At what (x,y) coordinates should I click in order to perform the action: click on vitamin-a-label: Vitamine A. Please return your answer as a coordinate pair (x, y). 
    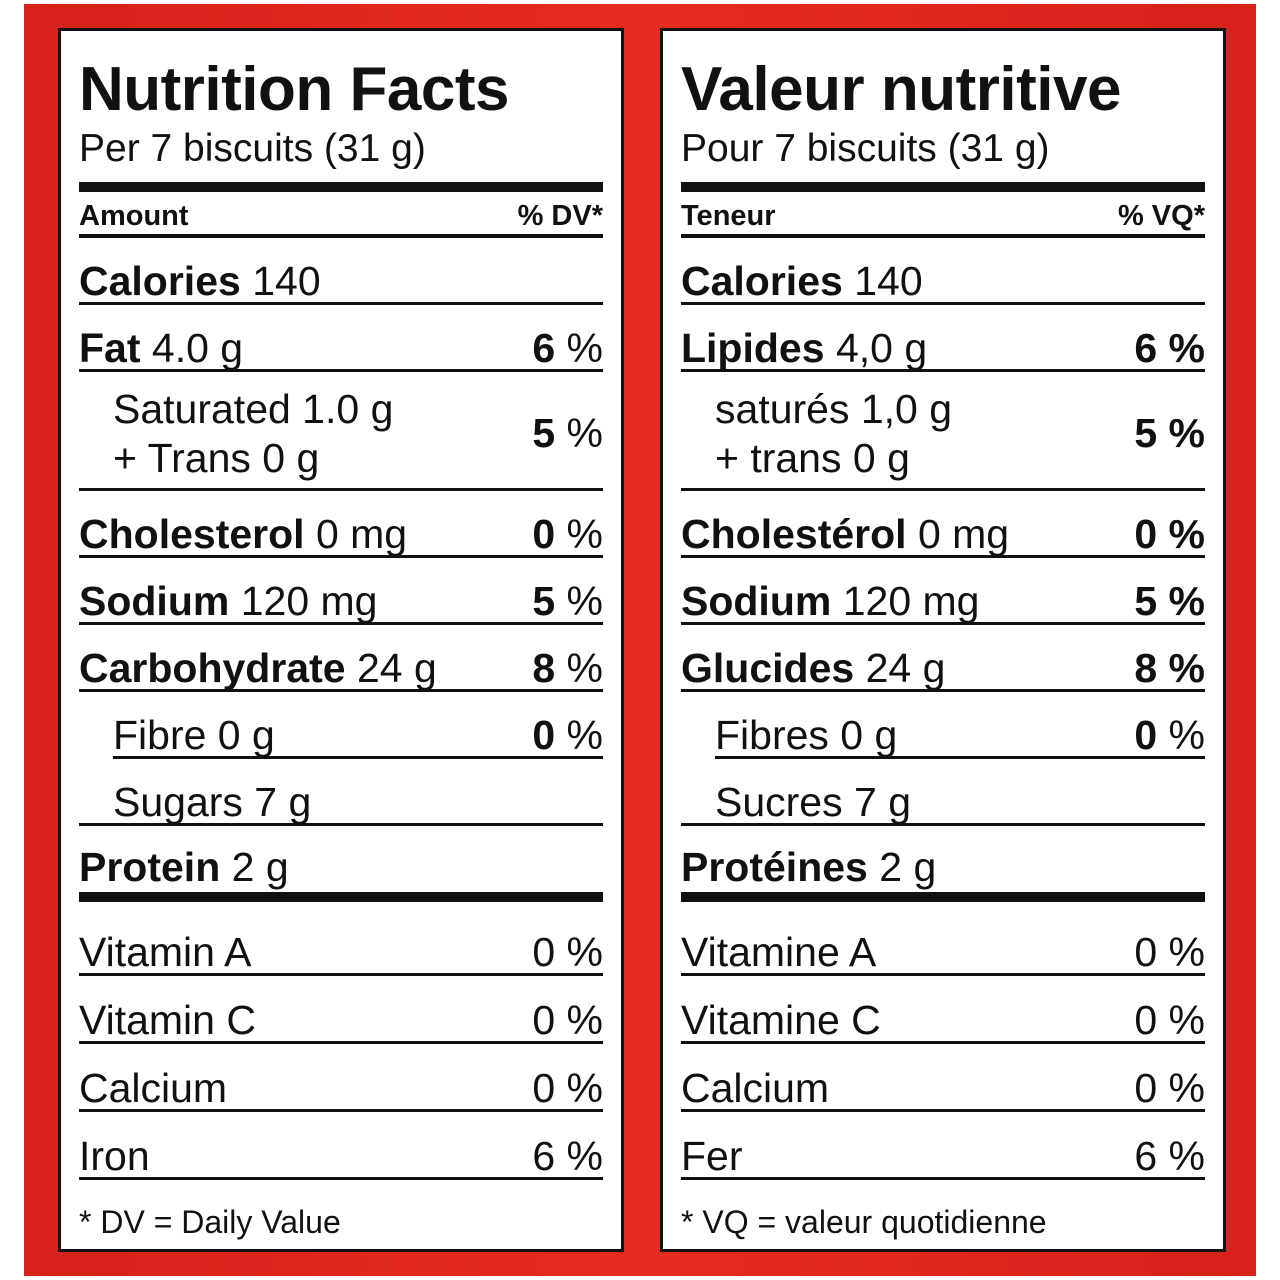
    Looking at the image, I should click on (779, 952).